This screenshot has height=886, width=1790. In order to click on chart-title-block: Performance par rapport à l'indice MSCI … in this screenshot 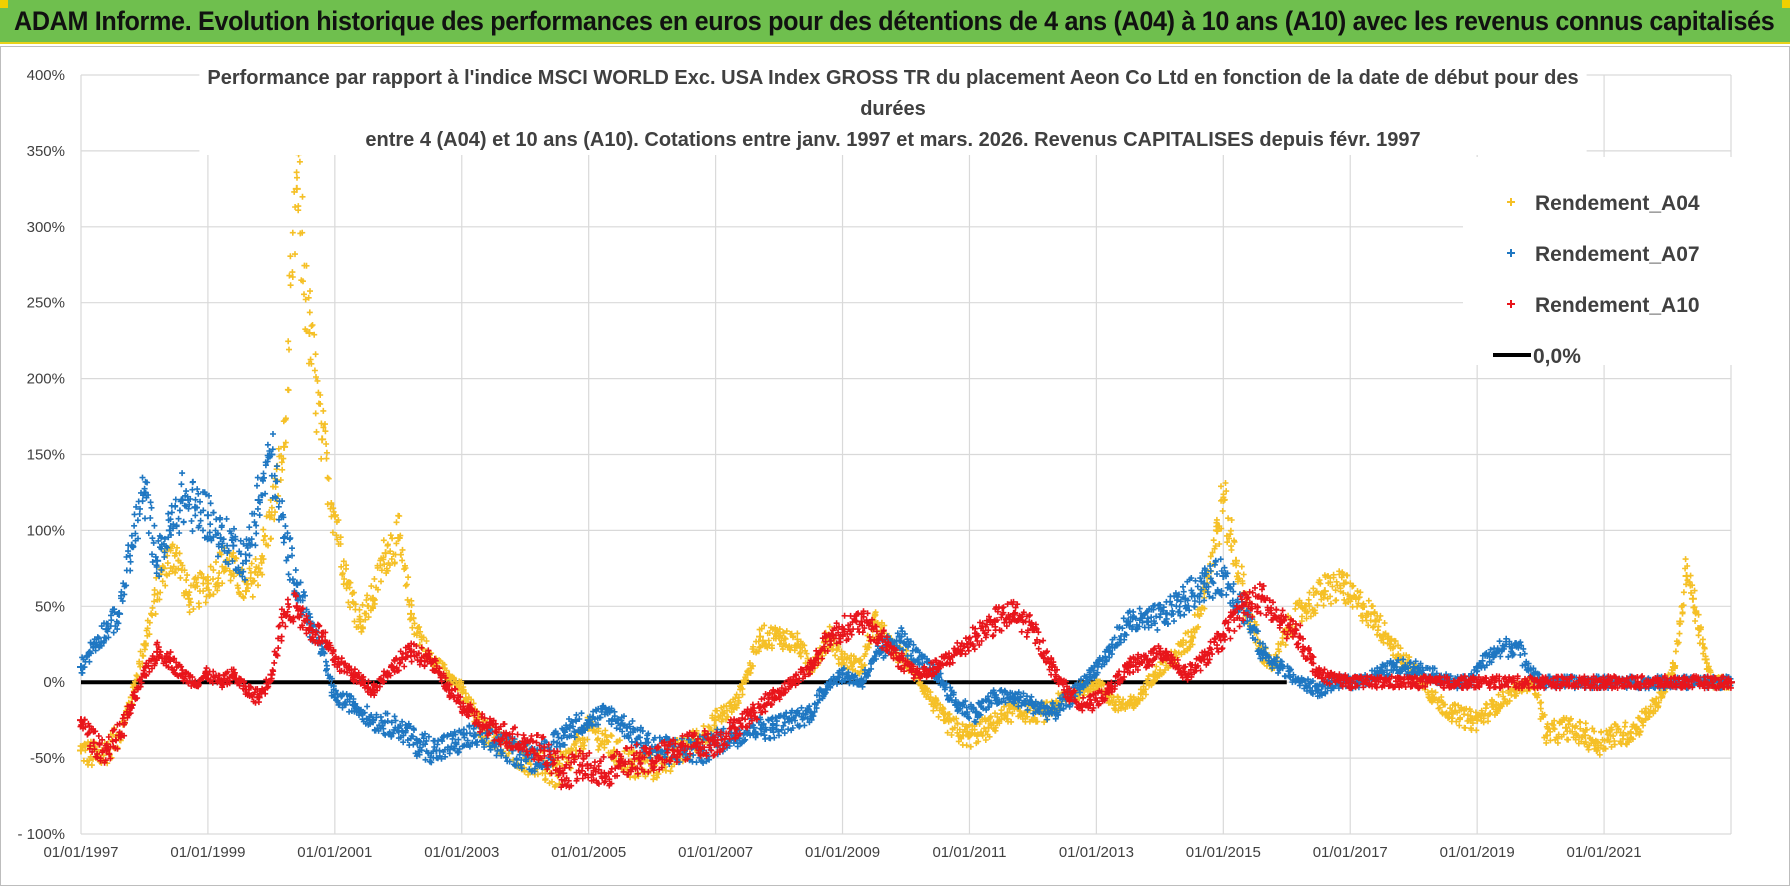, I will do `click(893, 107)`.